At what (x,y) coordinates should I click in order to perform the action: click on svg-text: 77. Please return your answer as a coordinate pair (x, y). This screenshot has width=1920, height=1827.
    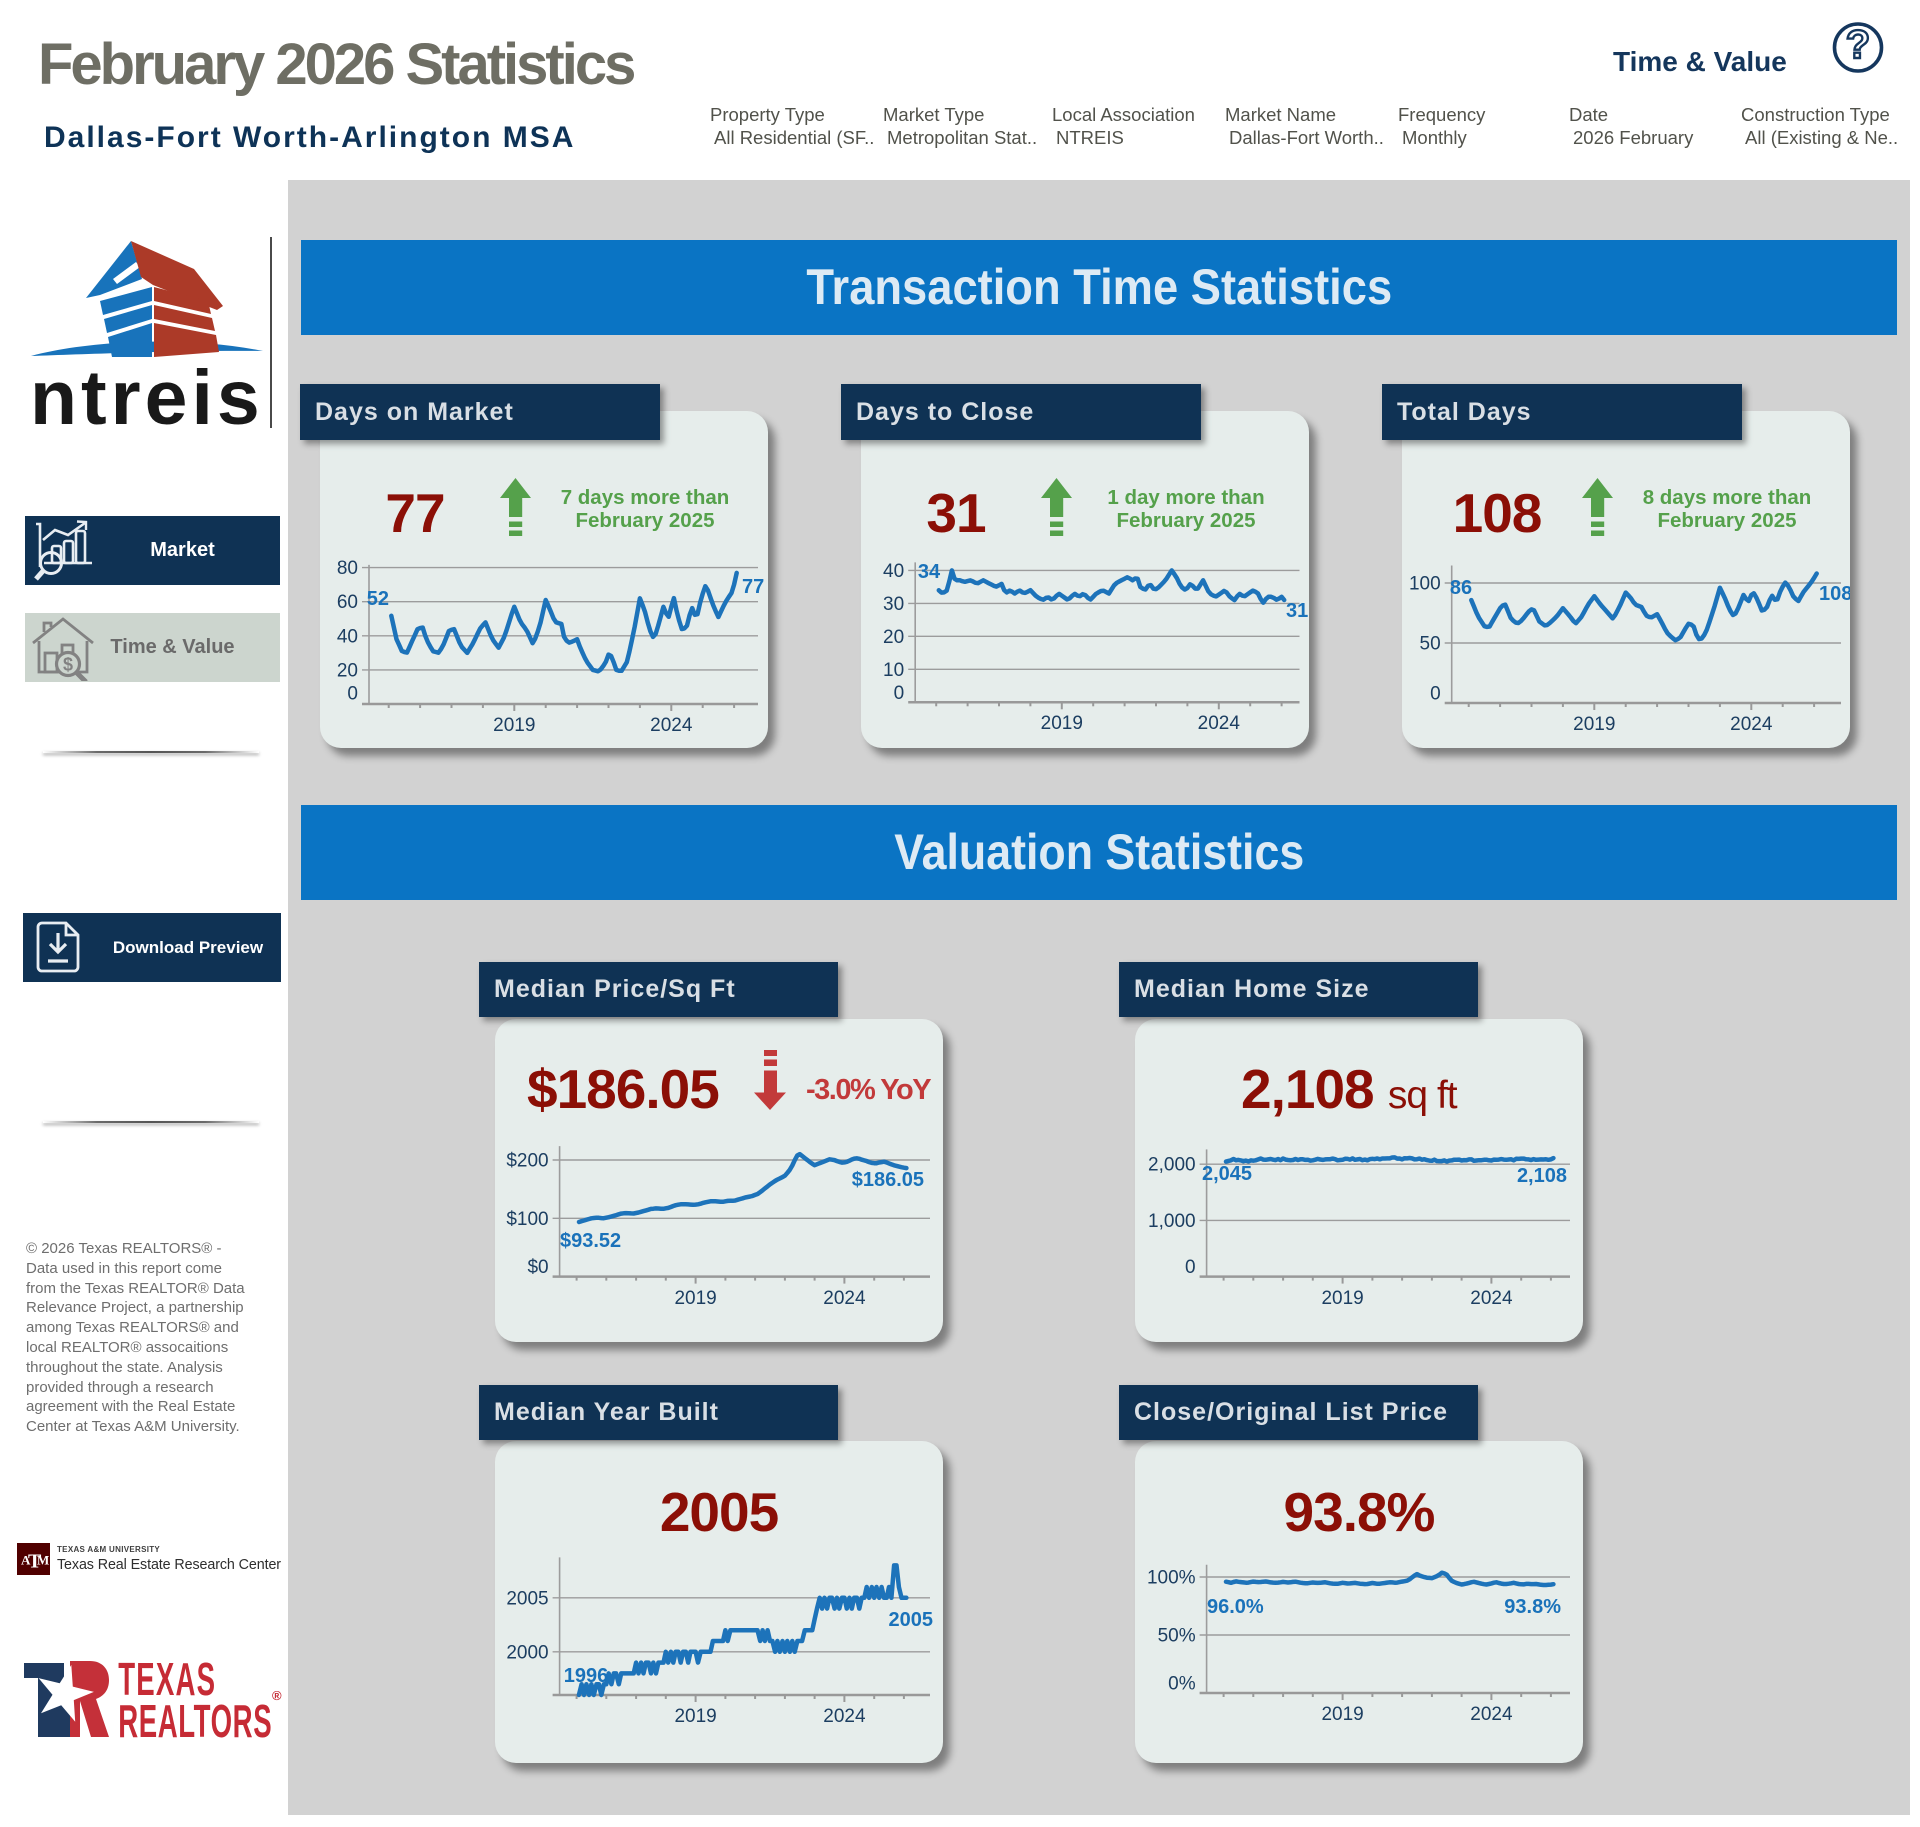
    Looking at the image, I should click on (753, 587).